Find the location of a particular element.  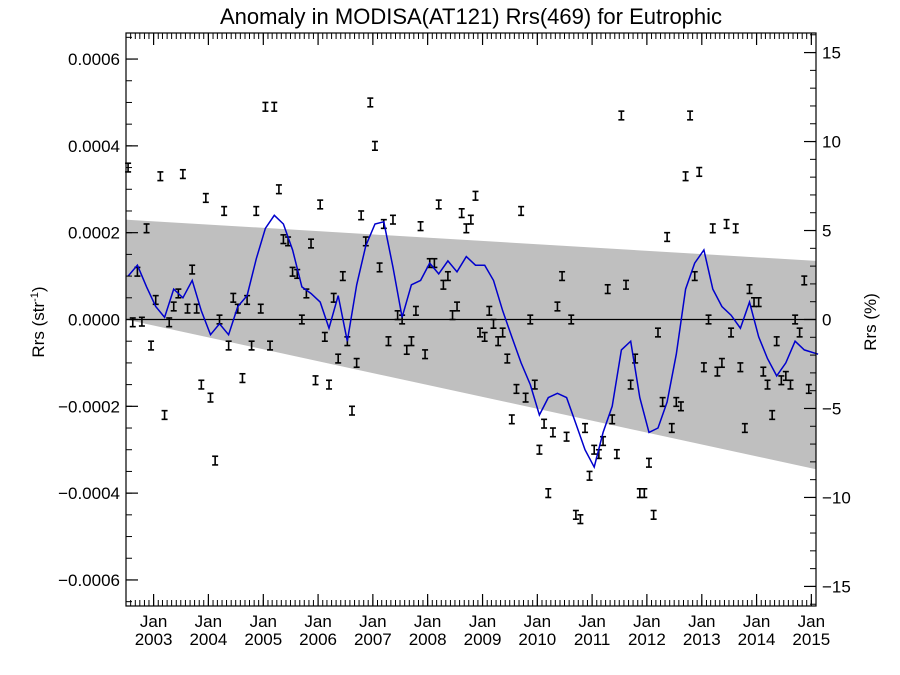

x-tick-year-label: 2011 is located at coordinates (592, 639).